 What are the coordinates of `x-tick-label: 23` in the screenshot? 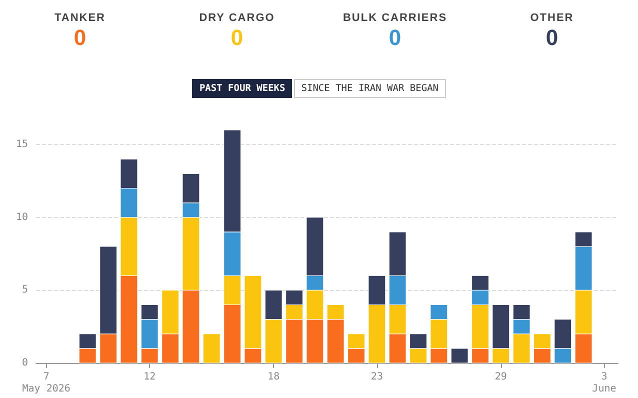 It's located at (376, 377).